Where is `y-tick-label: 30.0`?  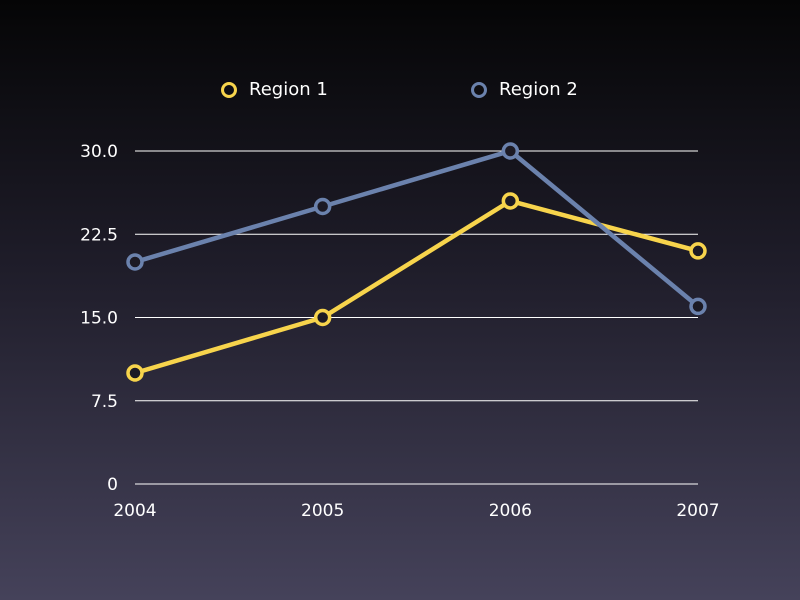
y-tick-label: 30.0 is located at coordinates (99, 152).